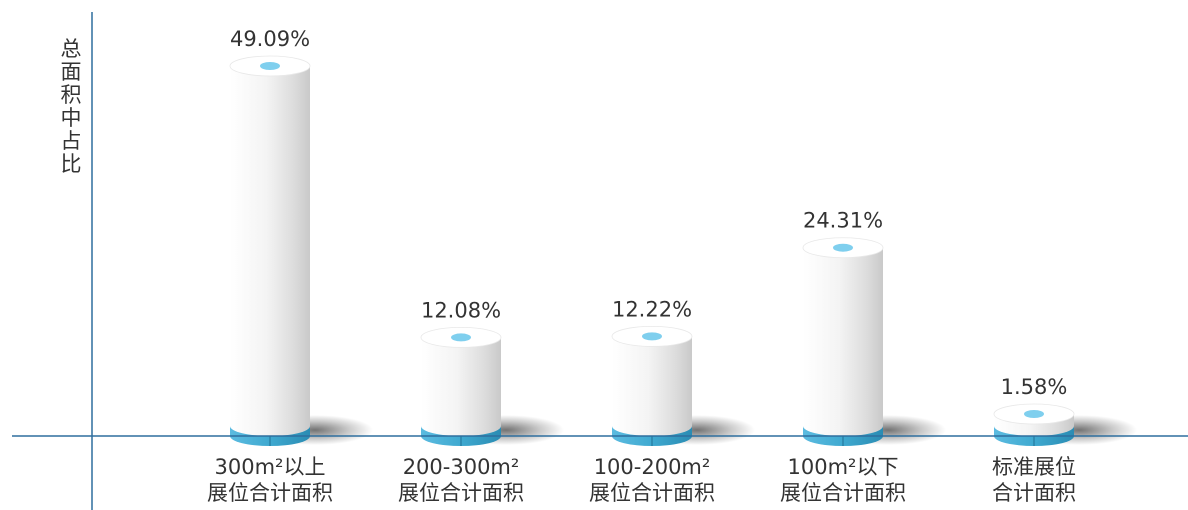  Describe the element at coordinates (270, 480) in the screenshot. I see `x-tick-label: 300m²以上 展位合计面积` at that location.